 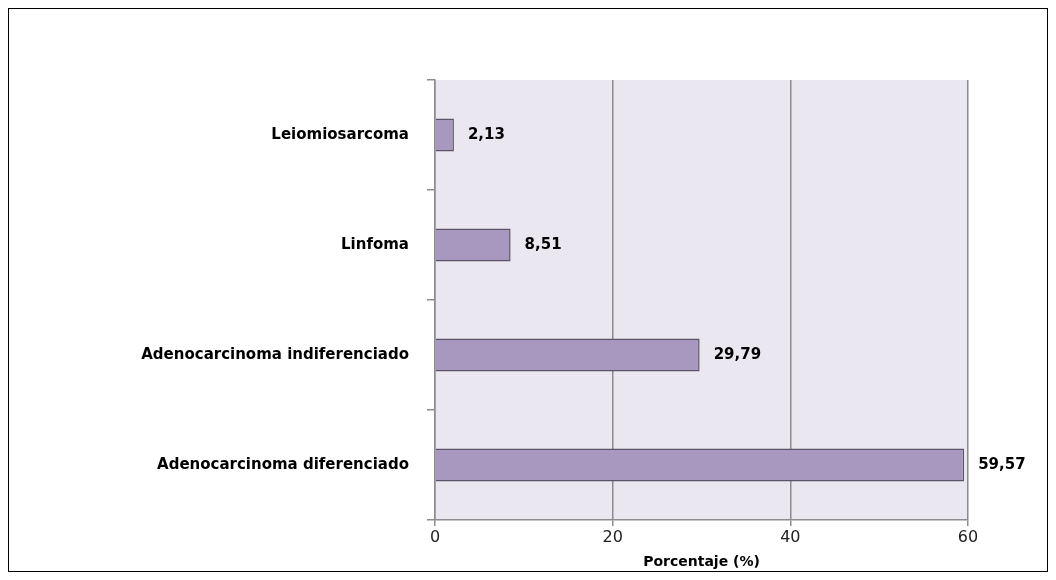 What do you see at coordinates (435, 536) in the screenshot?
I see `x-tick-label: 0` at bounding box center [435, 536].